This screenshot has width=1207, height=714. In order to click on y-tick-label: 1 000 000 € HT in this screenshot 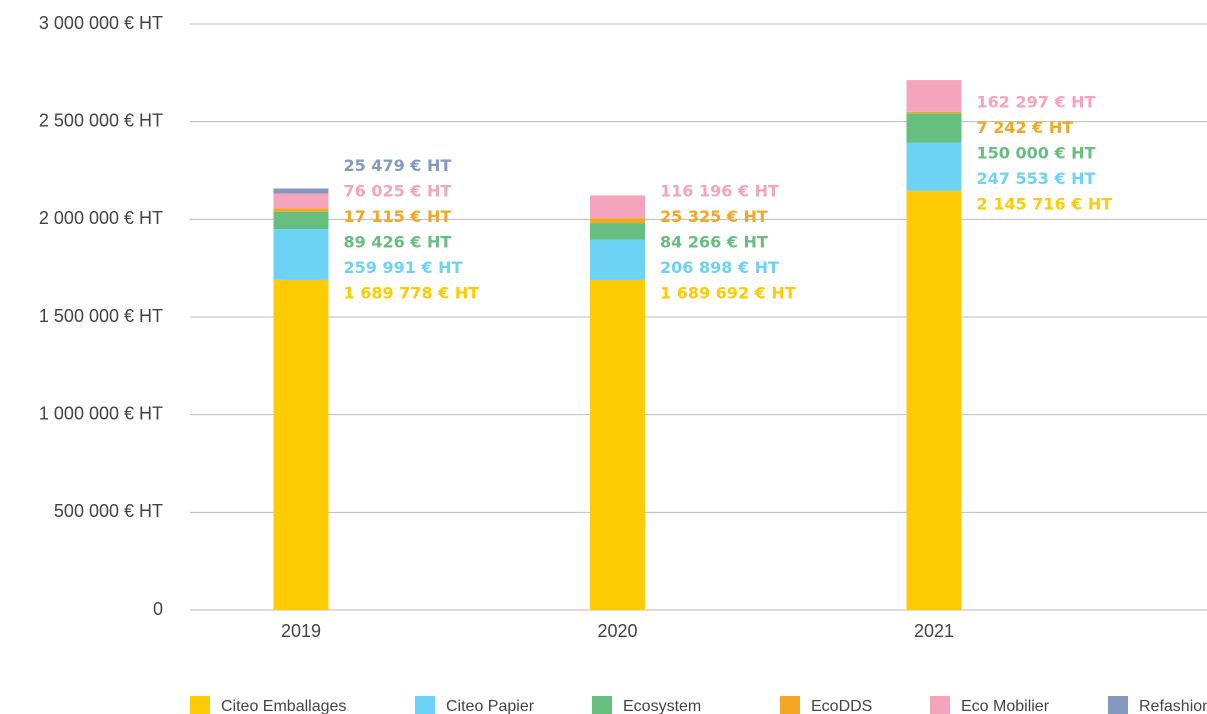, I will do `click(101, 413)`.